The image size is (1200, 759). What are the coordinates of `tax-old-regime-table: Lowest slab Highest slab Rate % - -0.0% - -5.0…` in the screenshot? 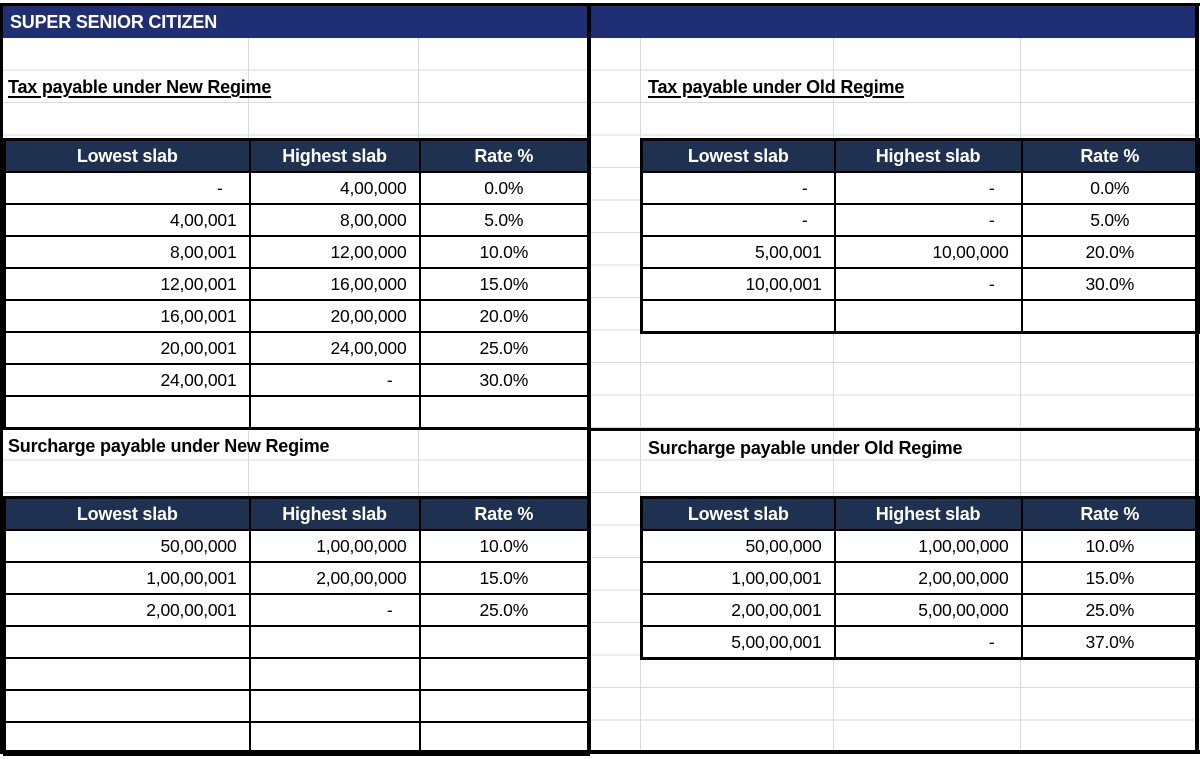 It's located at (920, 236).